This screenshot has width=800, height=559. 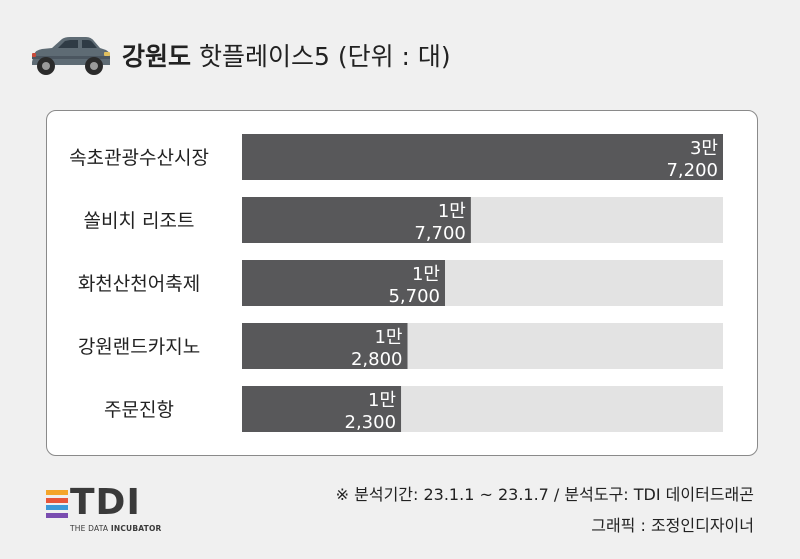 I want to click on value-label: 7,700, so click(x=440, y=233).